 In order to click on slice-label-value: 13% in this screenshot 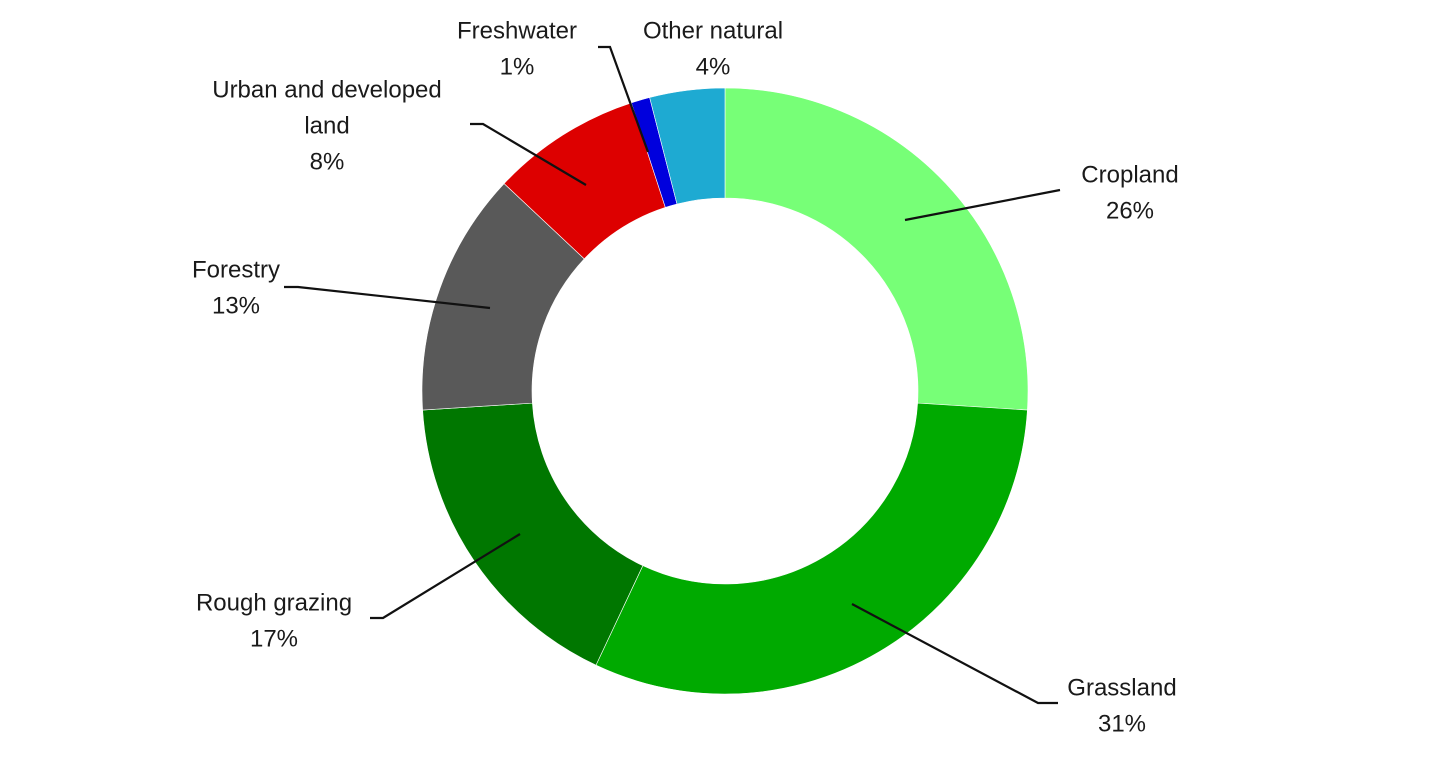, I will do `click(236, 306)`.